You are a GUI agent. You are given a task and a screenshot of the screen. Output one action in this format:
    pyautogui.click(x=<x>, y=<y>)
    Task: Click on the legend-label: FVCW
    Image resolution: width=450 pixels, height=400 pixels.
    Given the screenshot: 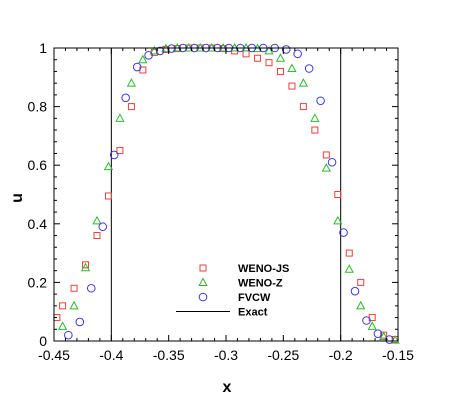 What is the action you would take?
    pyautogui.click(x=254, y=298)
    